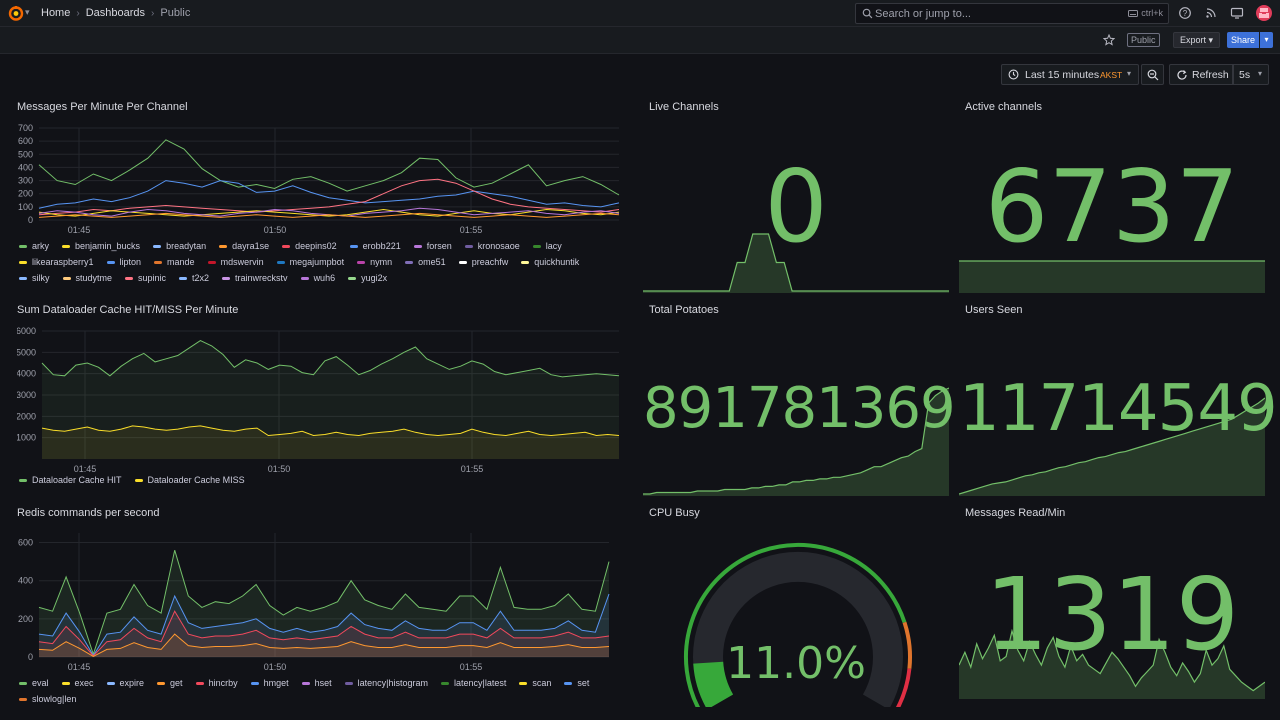  What do you see at coordinates (26, 352) in the screenshot?
I see `y-tick-label: 5000` at bounding box center [26, 352].